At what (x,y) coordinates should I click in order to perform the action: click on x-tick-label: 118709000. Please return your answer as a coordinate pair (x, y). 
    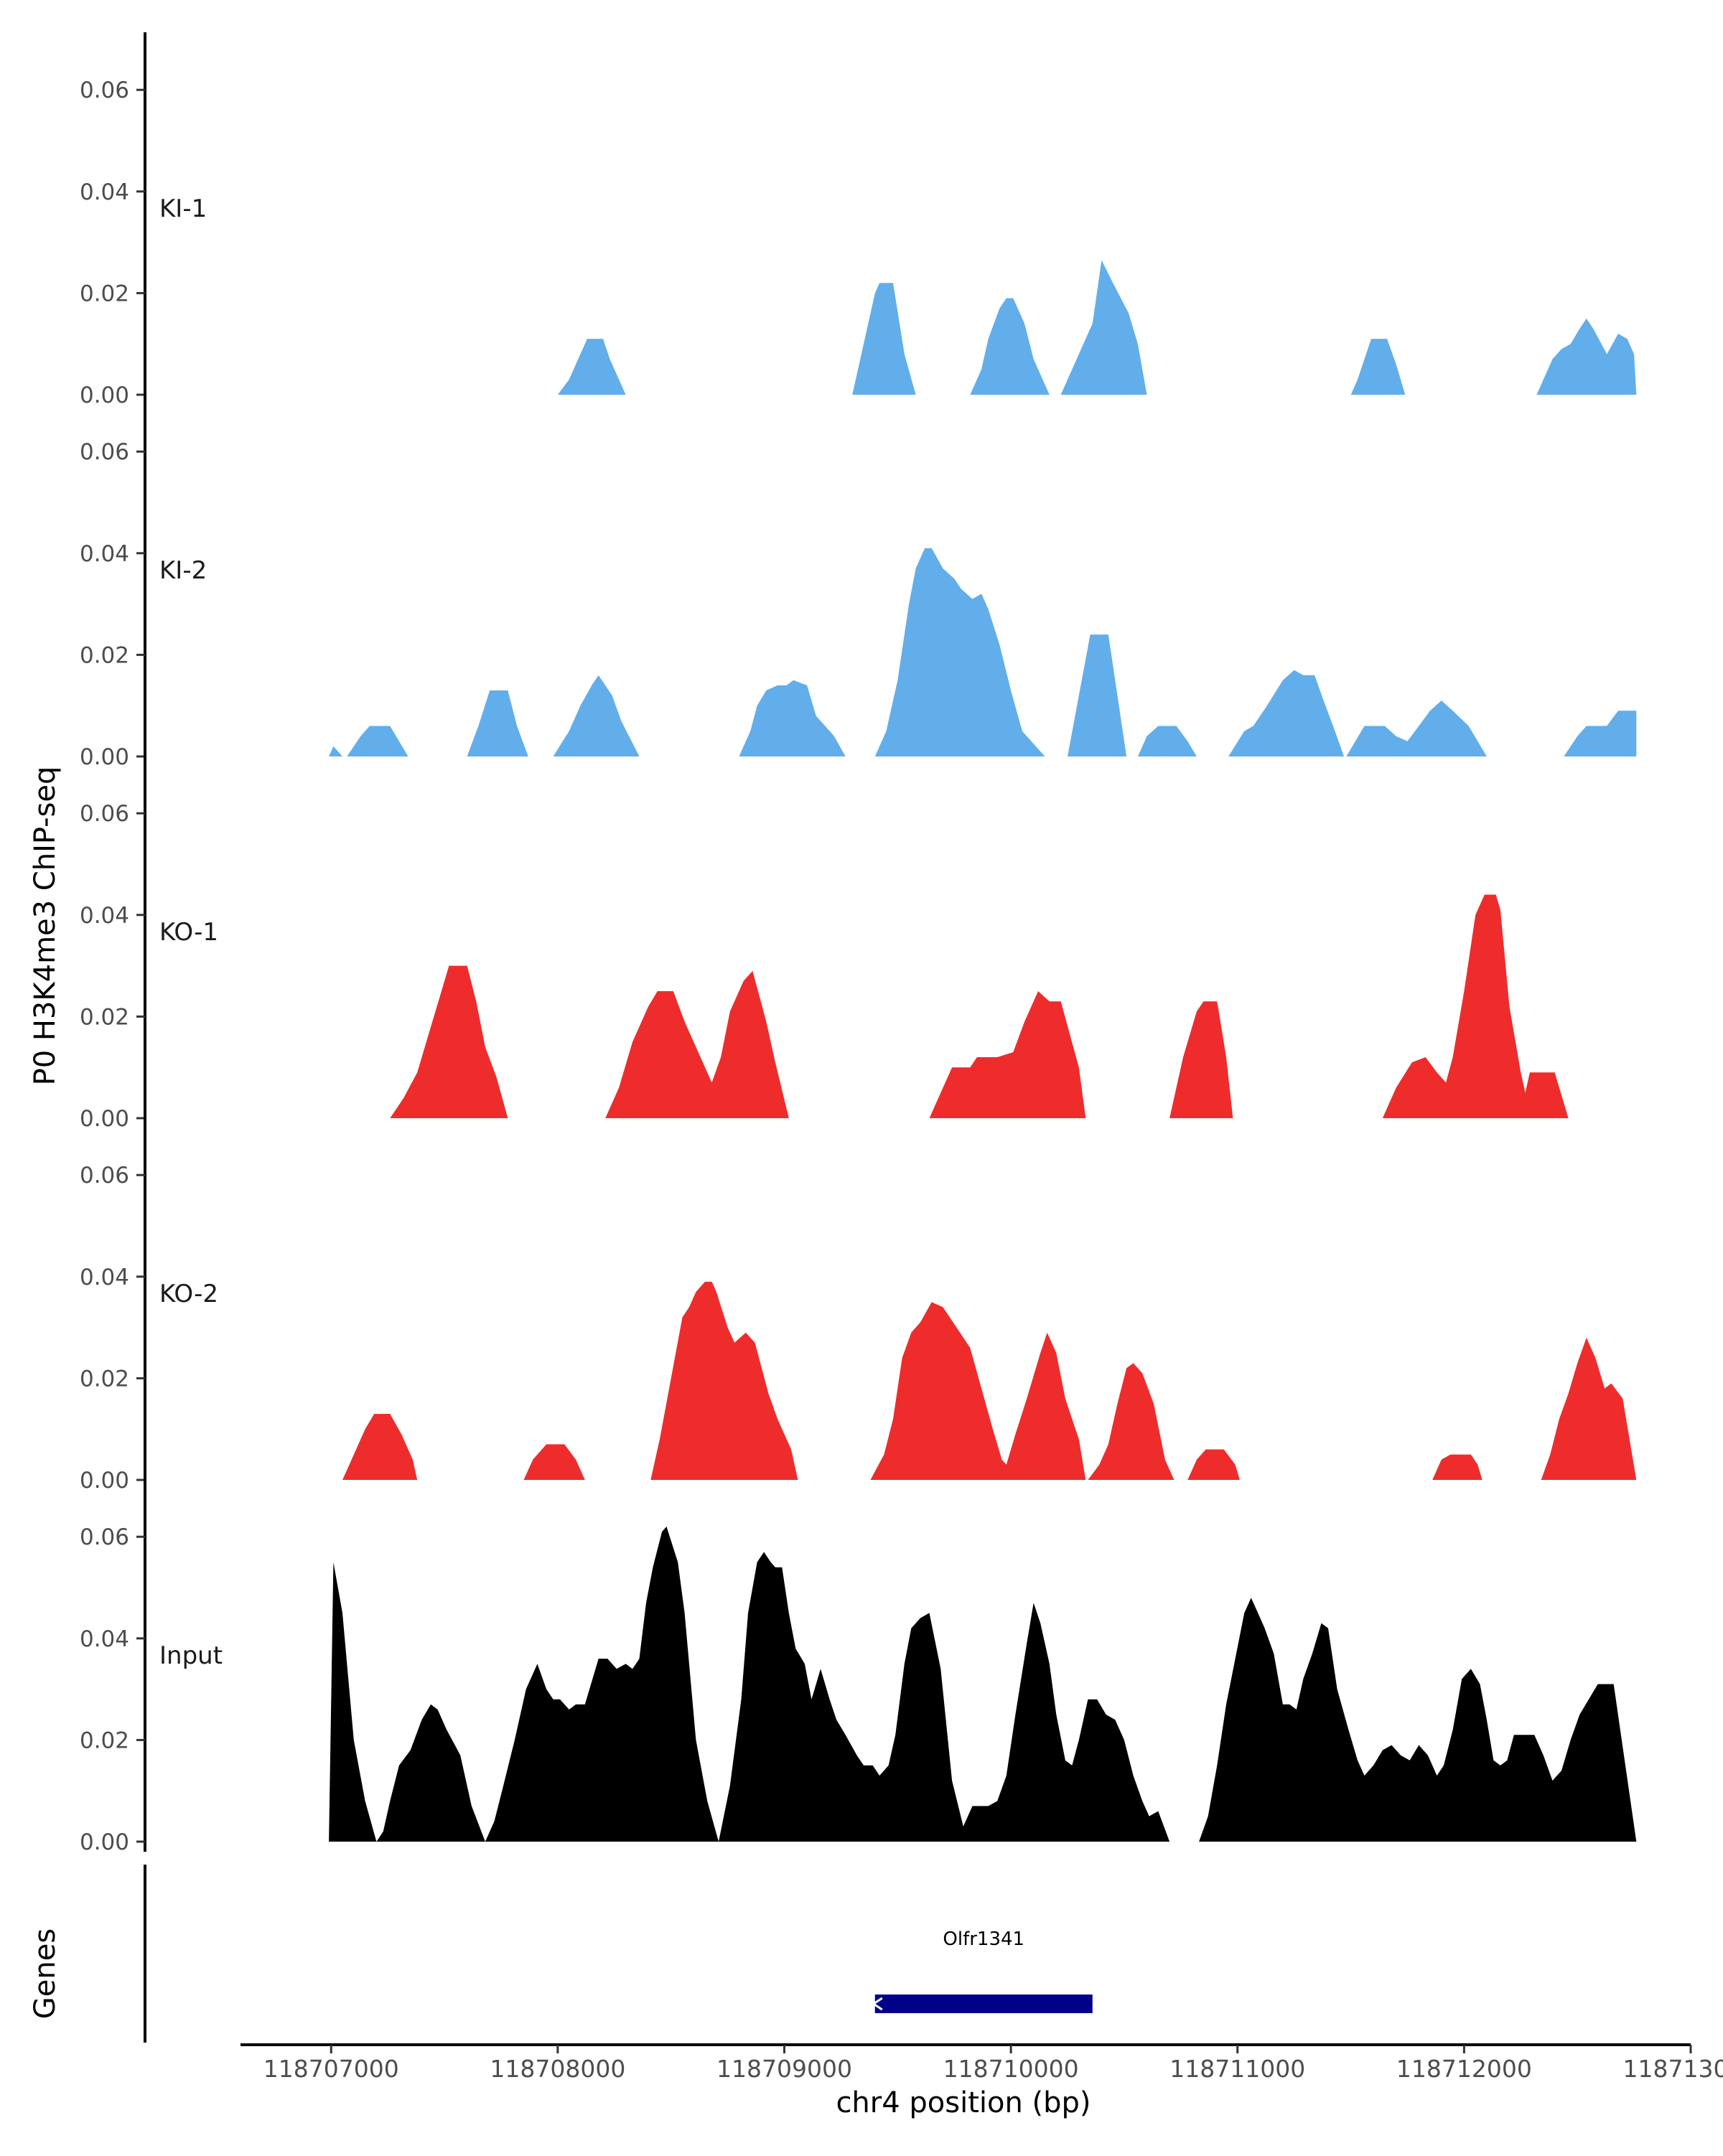
    Looking at the image, I should click on (784, 2069).